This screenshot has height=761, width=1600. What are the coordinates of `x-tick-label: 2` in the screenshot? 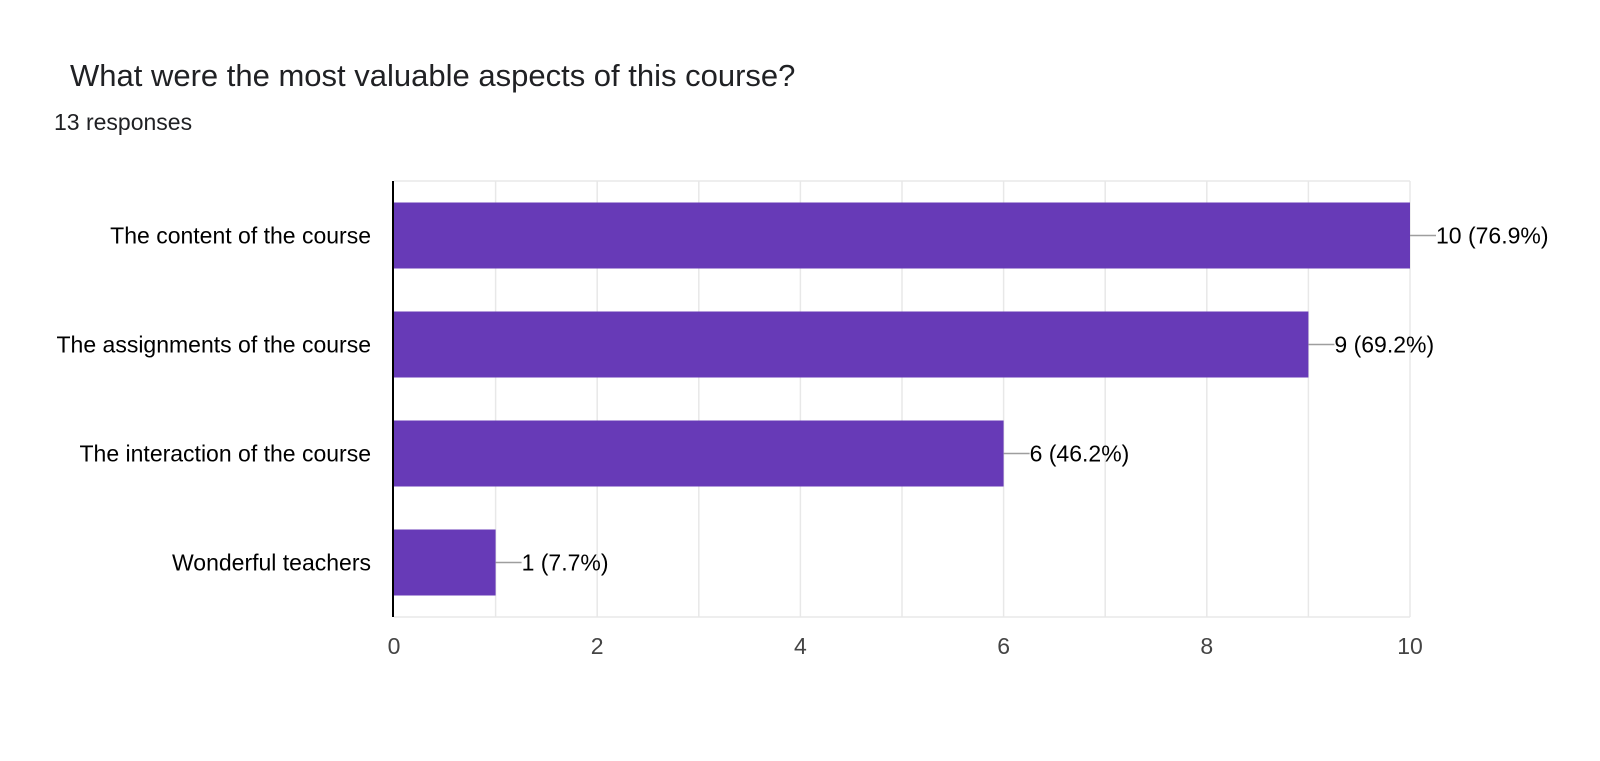 It's located at (597, 646).